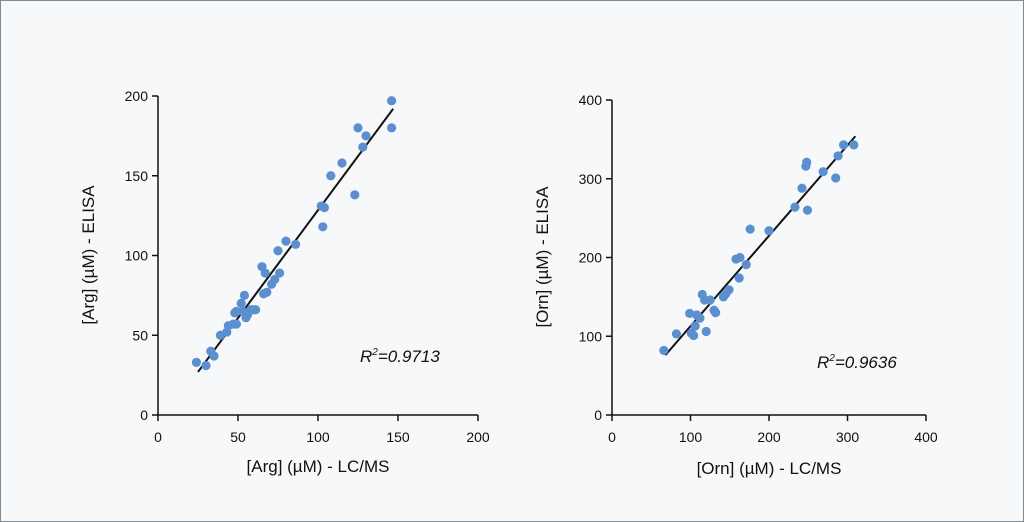 Image resolution: width=1024 pixels, height=522 pixels. Describe the element at coordinates (158, 437) in the screenshot. I see `arg-x-tick-label: 0` at that location.